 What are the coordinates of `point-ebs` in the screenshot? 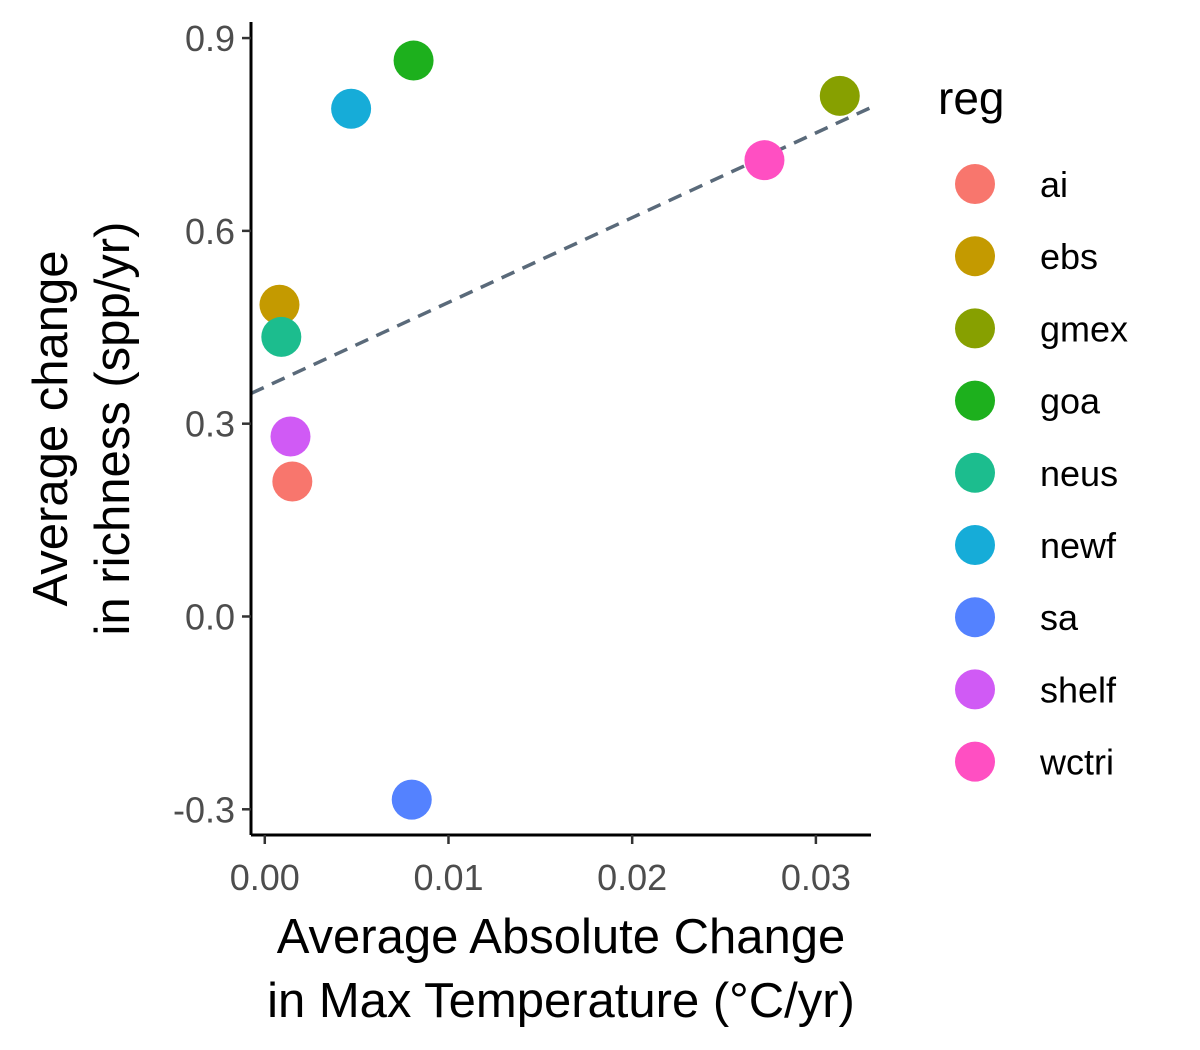 It's located at (279, 304).